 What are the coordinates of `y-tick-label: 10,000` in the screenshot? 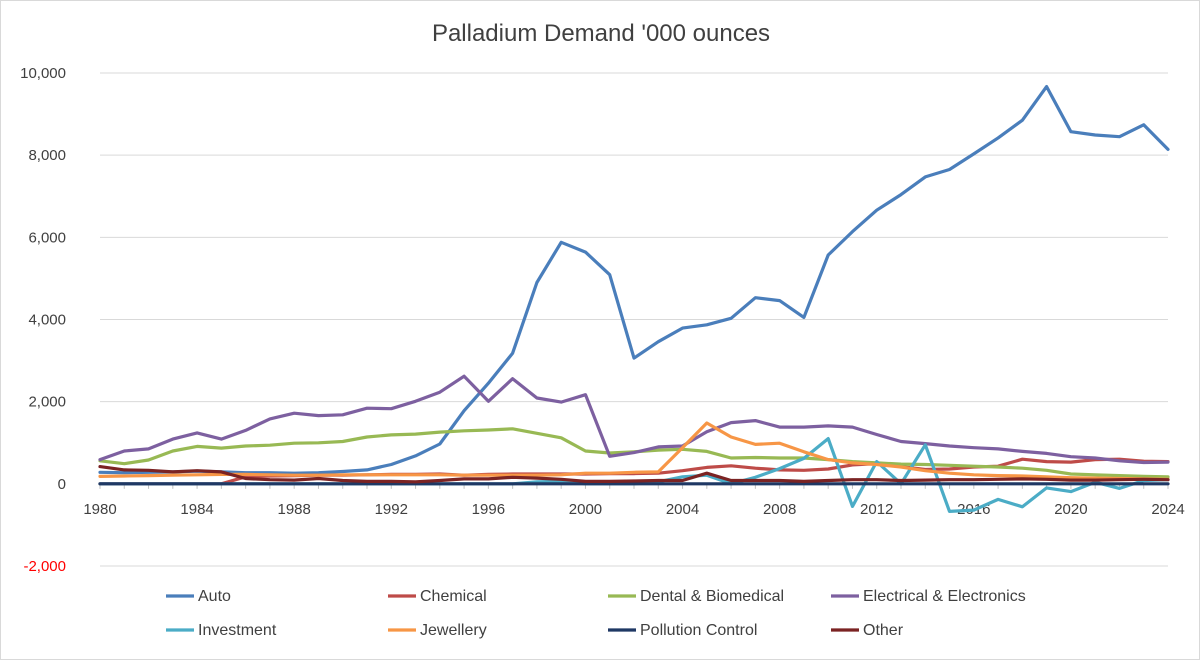 It's located at (43, 73).